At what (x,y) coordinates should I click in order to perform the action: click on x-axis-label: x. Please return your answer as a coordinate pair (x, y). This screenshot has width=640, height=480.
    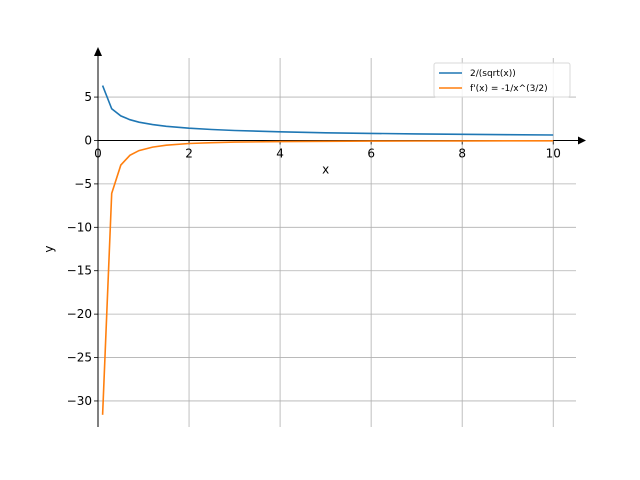
    Looking at the image, I should click on (325, 169).